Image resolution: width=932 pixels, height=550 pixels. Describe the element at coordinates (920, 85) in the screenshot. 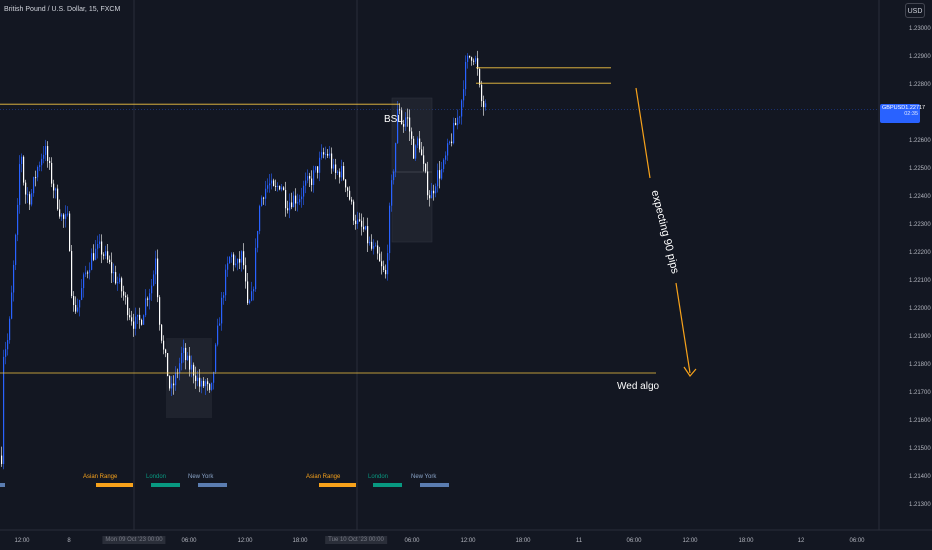

I see `price-tick-label: 1.22800` at that location.